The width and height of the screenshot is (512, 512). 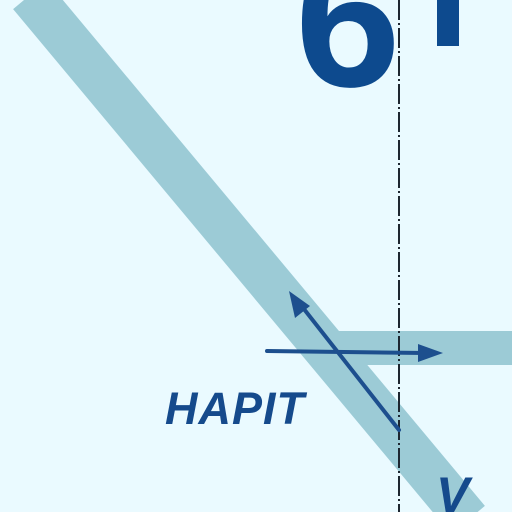 What do you see at coordinates (299, 304) in the screenshot?
I see `fix-arrow-northwest-head` at bounding box center [299, 304].